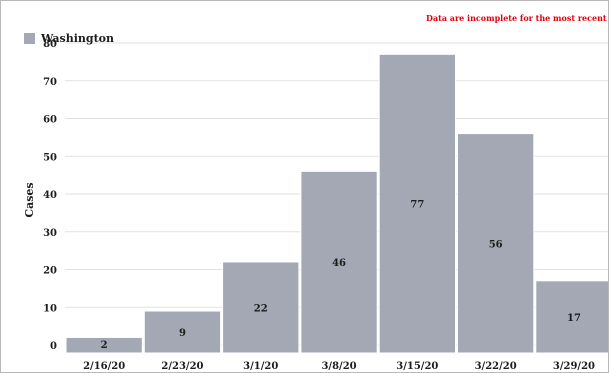 The width and height of the screenshot is (609, 373). What do you see at coordinates (50, 82) in the screenshot?
I see `y-tick-label: 70` at bounding box center [50, 82].